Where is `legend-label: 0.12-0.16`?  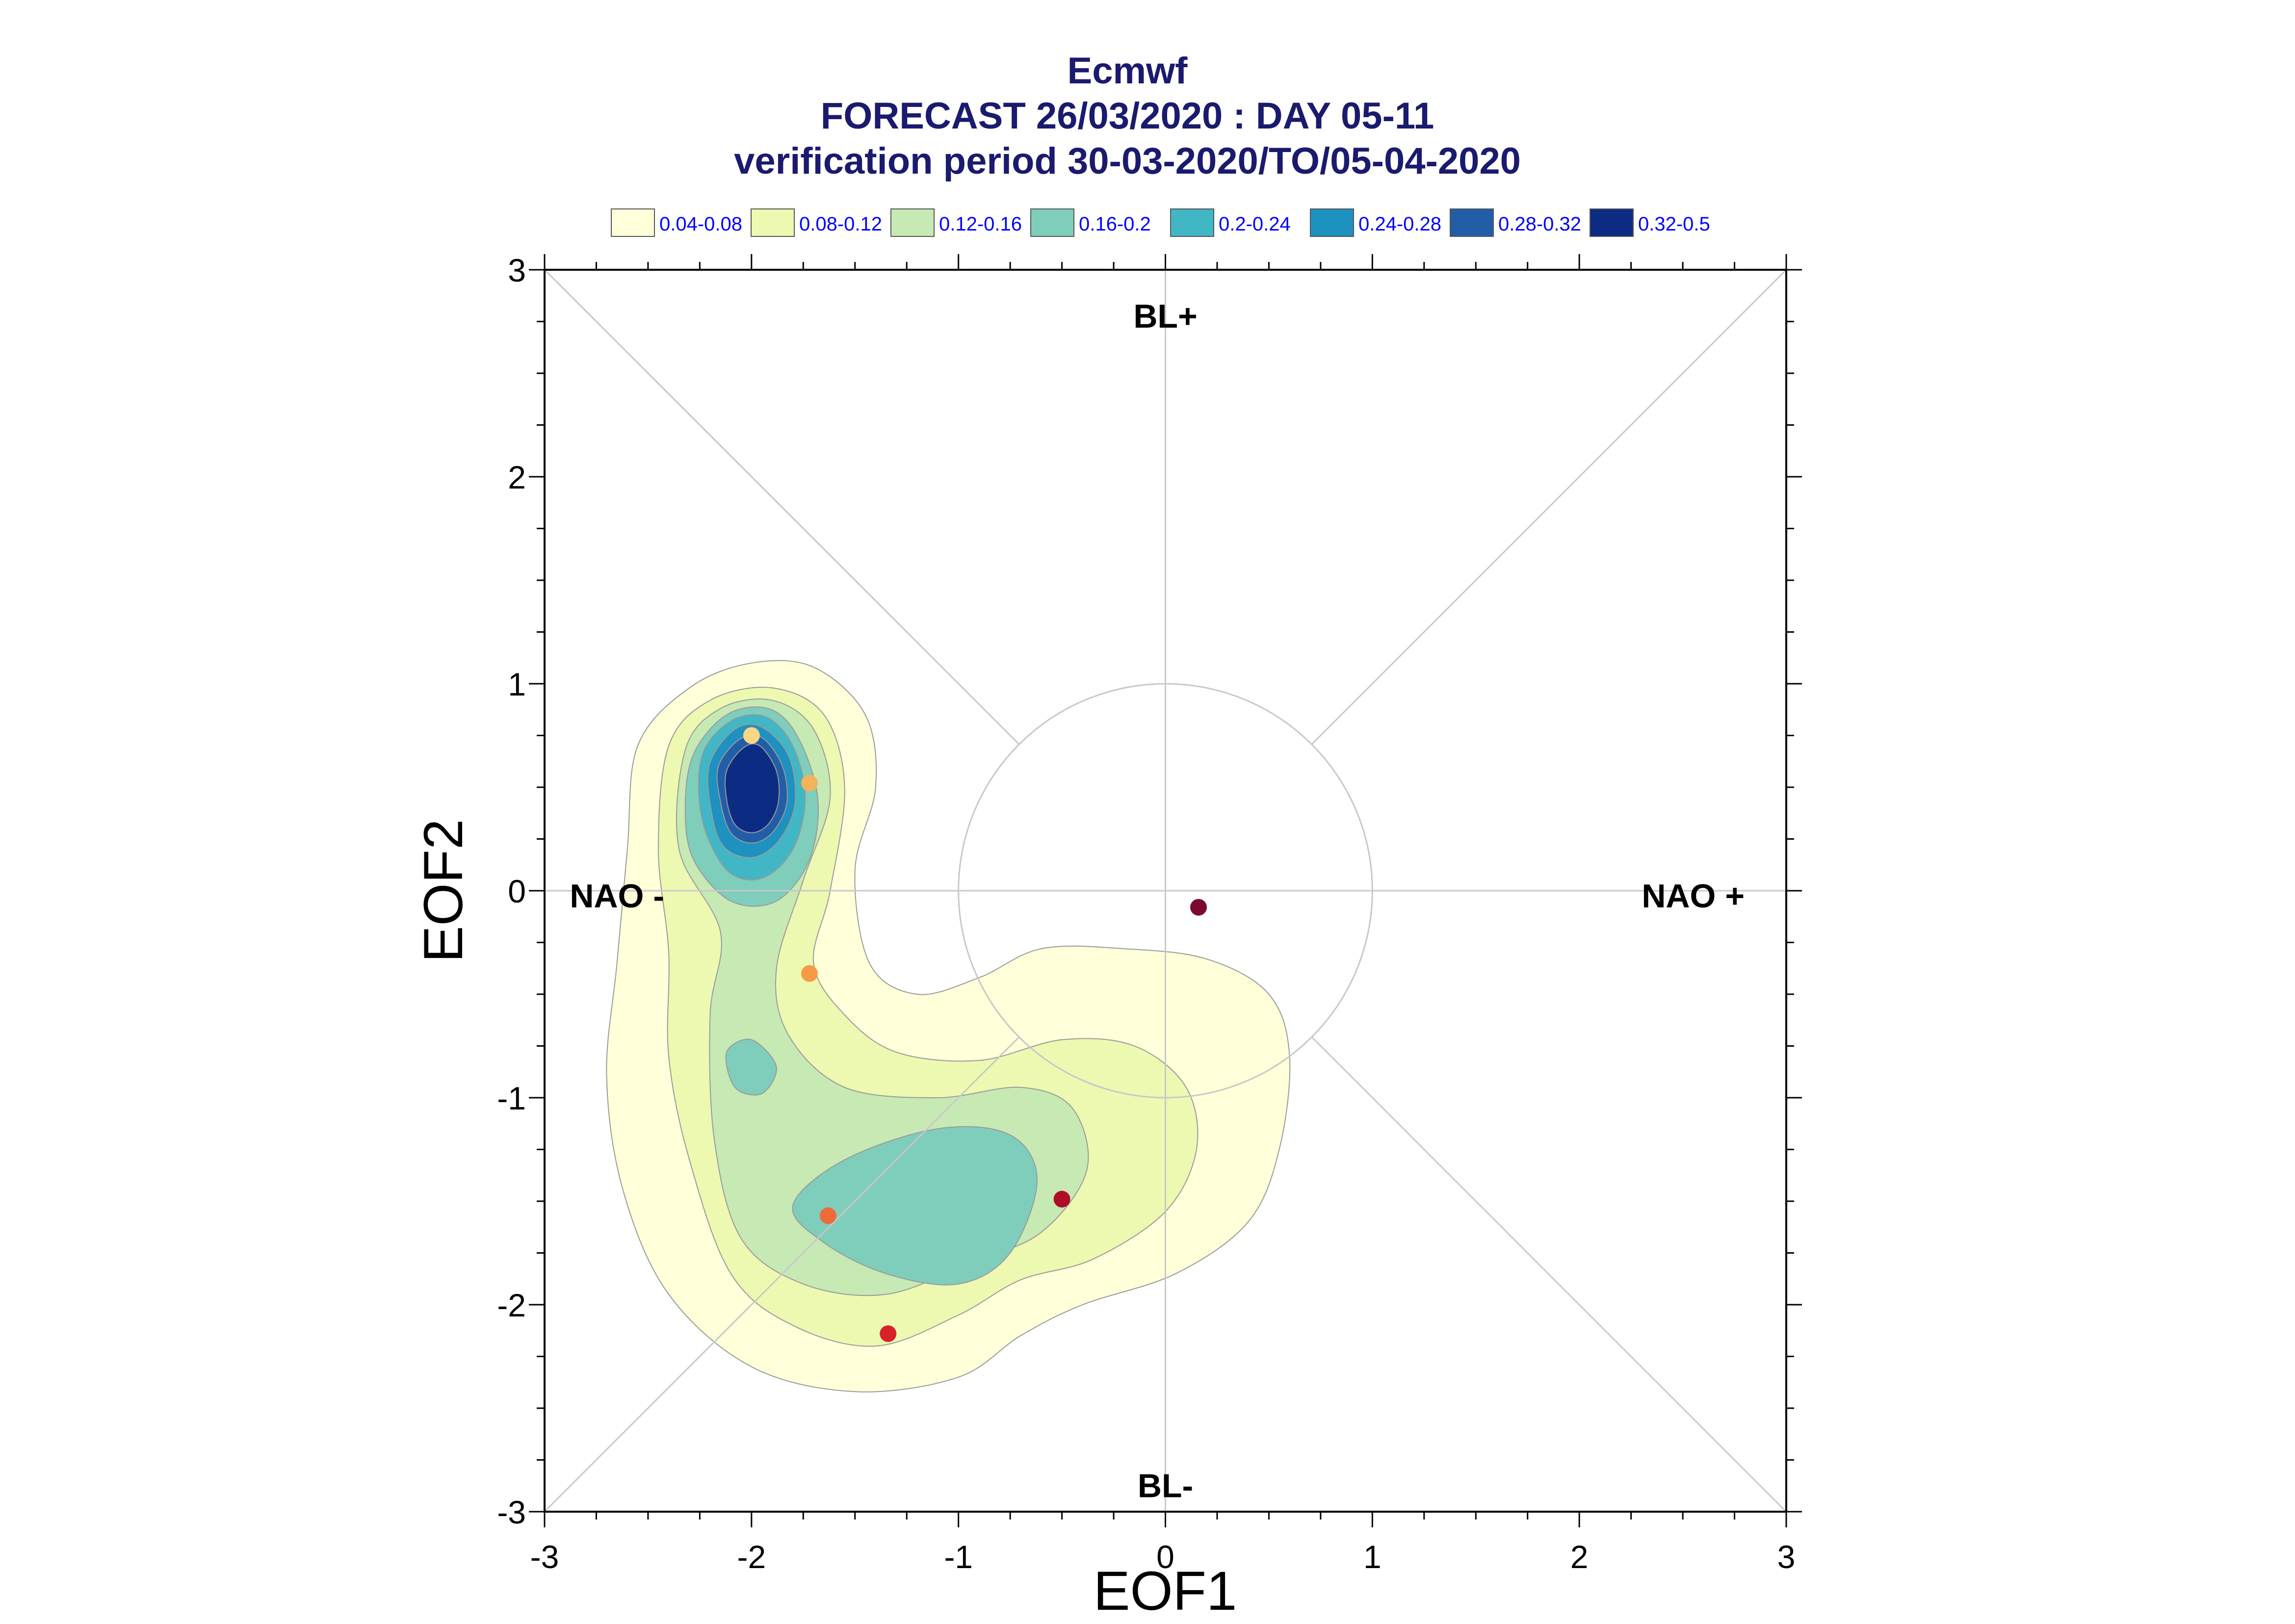 legend-label: 0.12-0.16 is located at coordinates (981, 224).